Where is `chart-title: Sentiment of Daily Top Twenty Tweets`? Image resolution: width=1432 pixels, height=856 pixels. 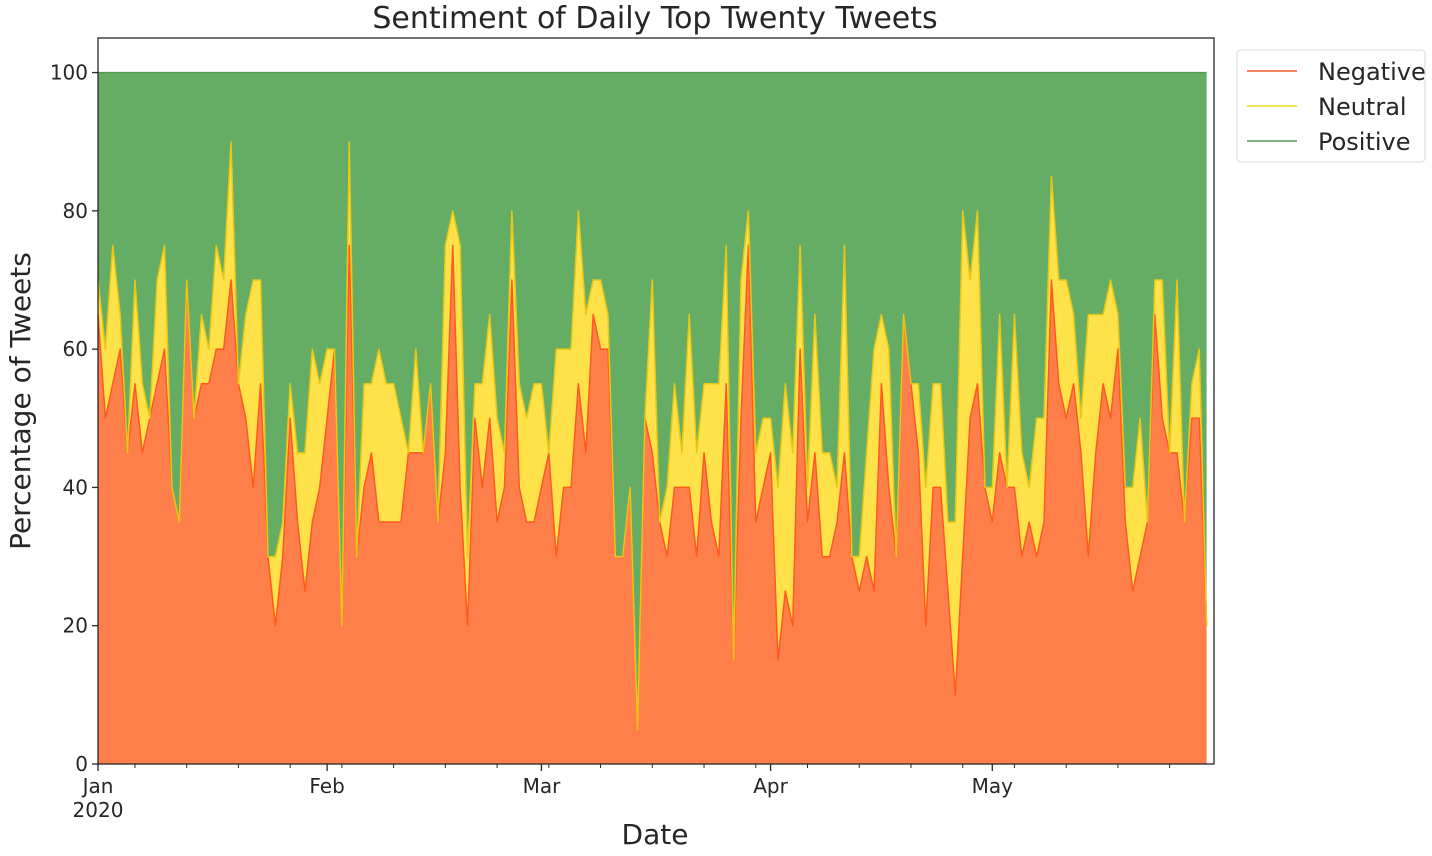 chart-title: Sentiment of Daily Top Twenty Tweets is located at coordinates (654, 18).